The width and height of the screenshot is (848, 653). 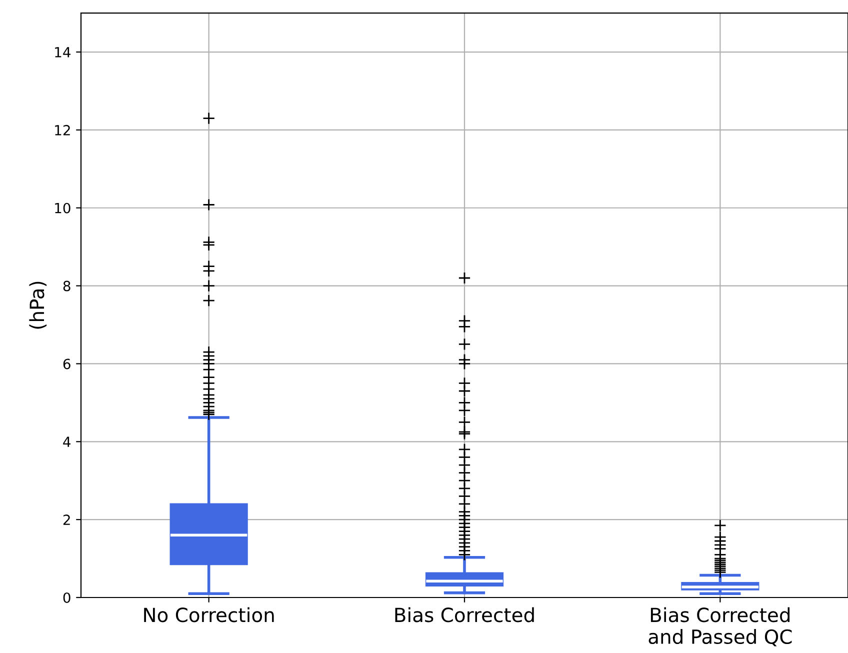 What do you see at coordinates (66, 441) in the screenshot?
I see `y-tick-label: 4` at bounding box center [66, 441].